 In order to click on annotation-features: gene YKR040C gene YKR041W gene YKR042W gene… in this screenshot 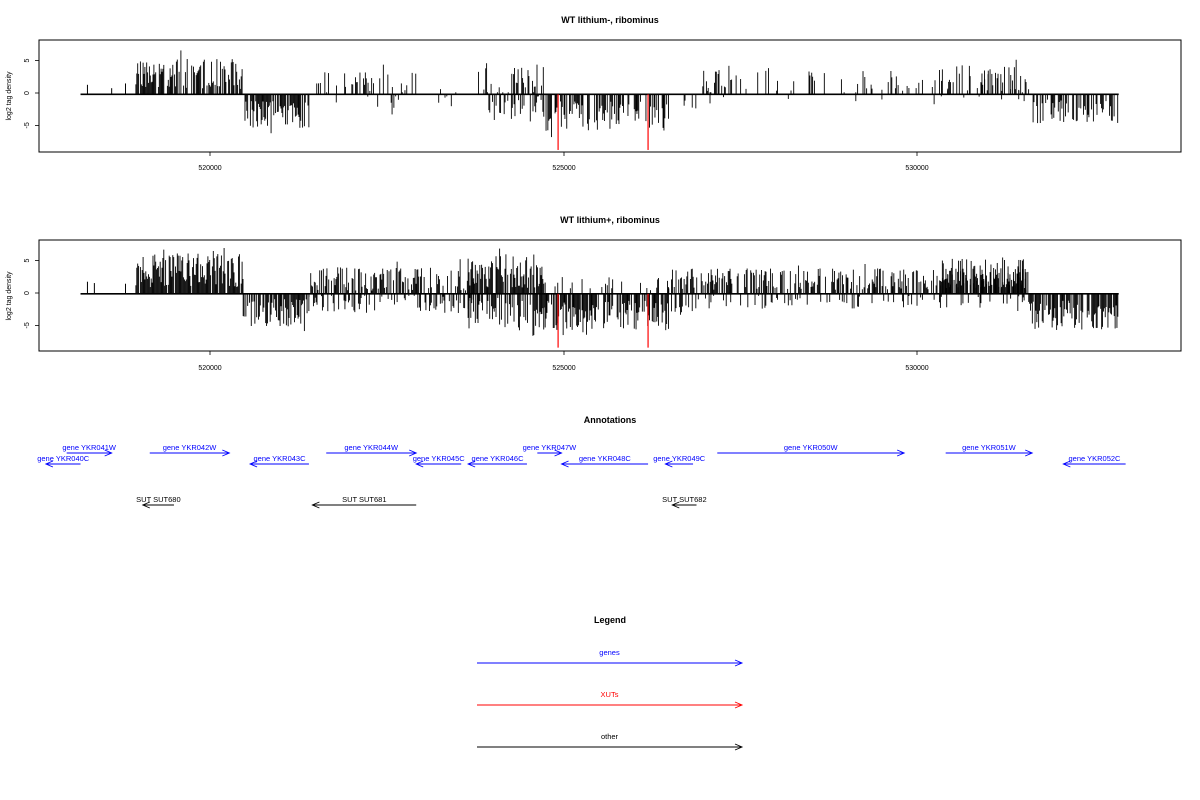, I will do `click(581, 476)`.